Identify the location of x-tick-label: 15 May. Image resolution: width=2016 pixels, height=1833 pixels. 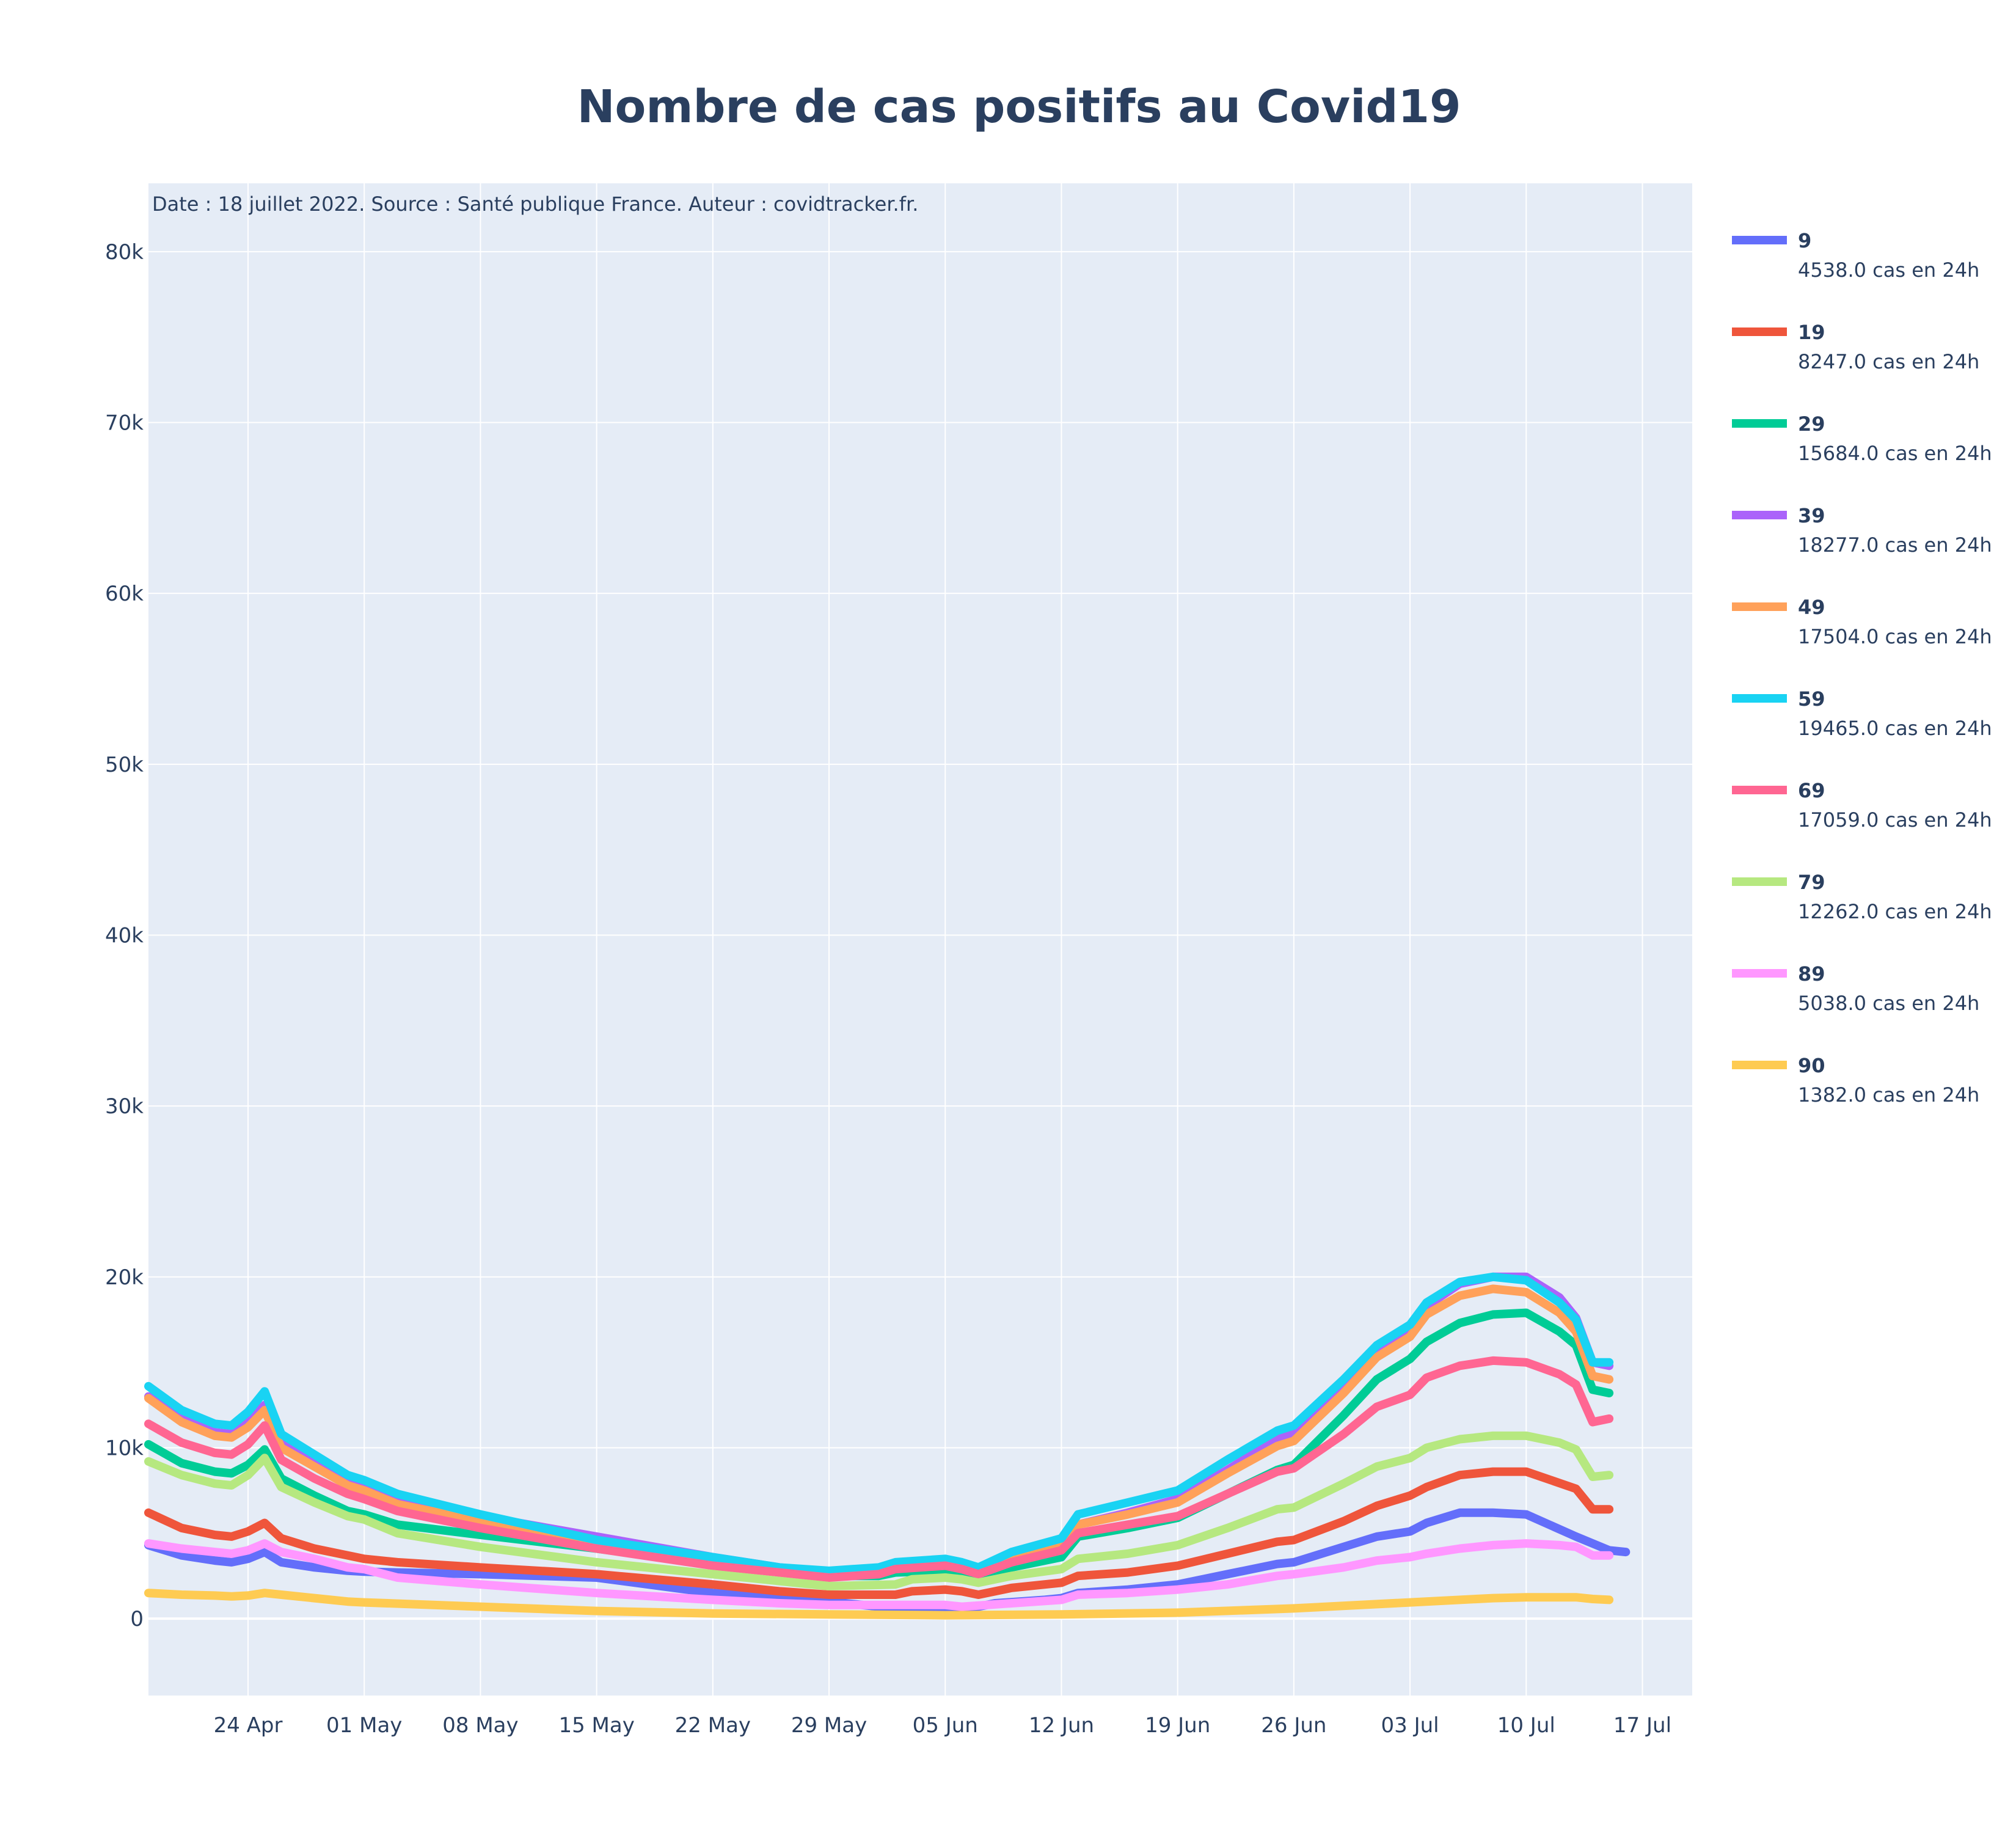
(596, 1725).